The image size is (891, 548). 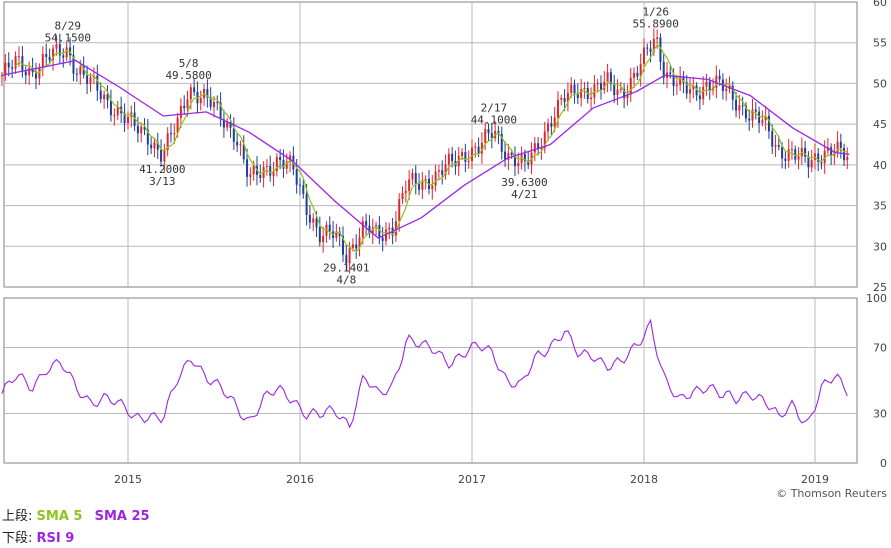 I want to click on lower-legend-prefix: 下段:, so click(x=17, y=538).